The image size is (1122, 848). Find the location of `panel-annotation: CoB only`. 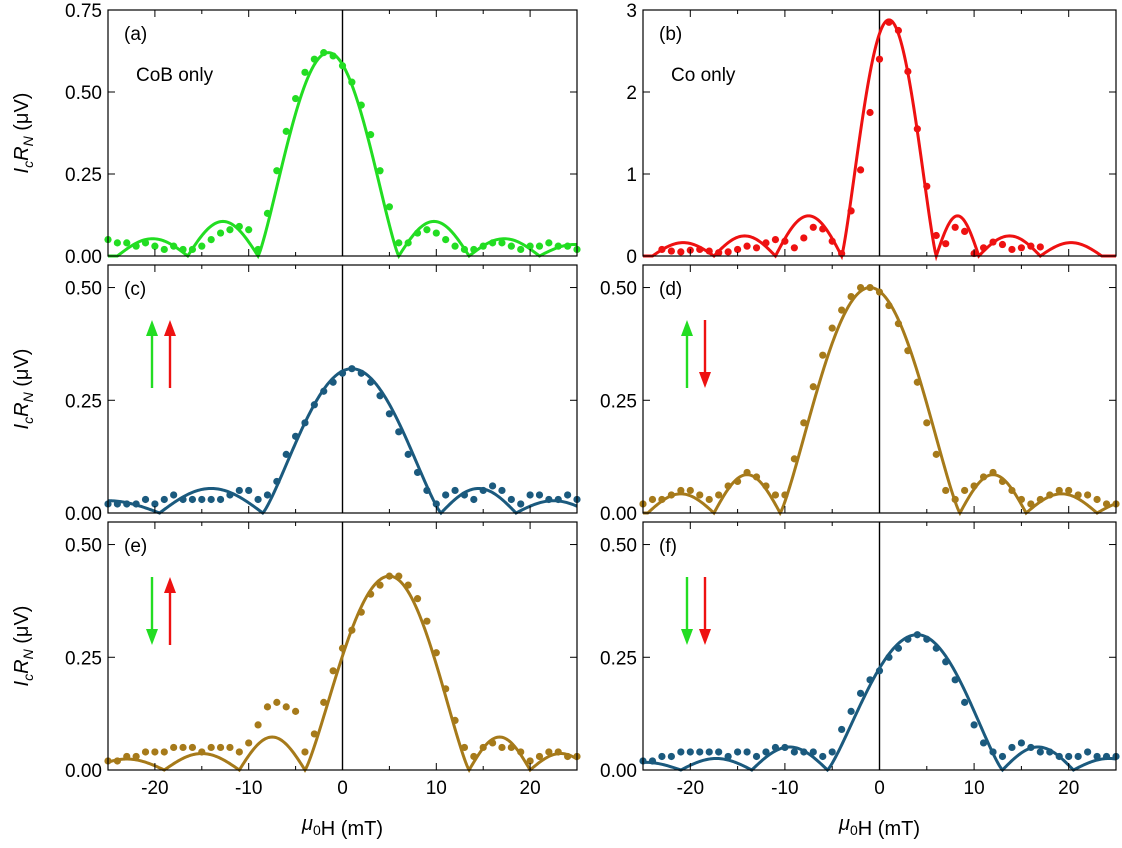

panel-annotation: CoB only is located at coordinates (175, 75).